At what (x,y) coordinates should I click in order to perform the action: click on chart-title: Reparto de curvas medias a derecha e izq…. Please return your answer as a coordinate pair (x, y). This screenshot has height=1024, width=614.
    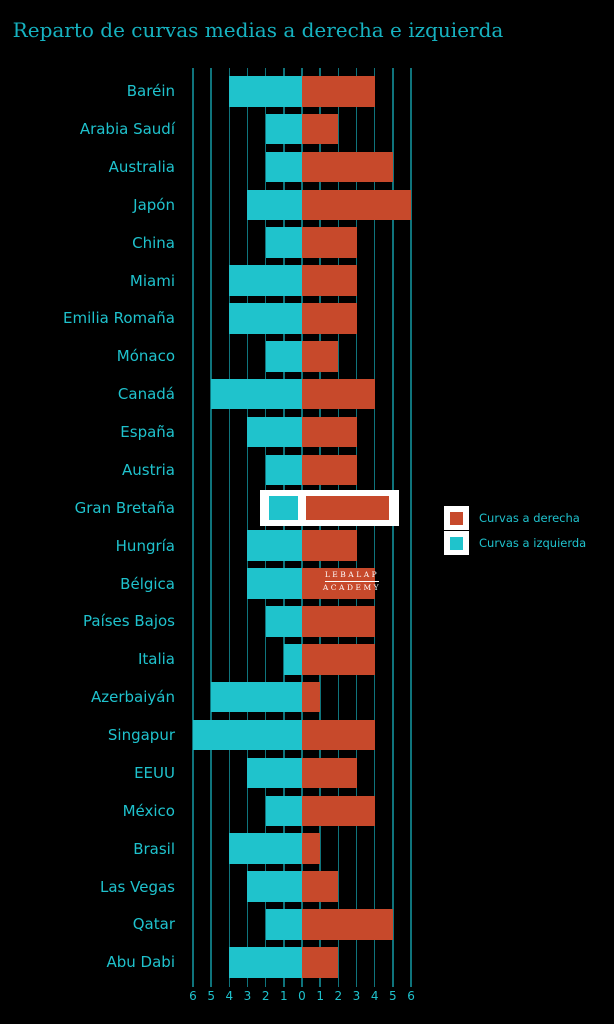
    Looking at the image, I should click on (258, 30).